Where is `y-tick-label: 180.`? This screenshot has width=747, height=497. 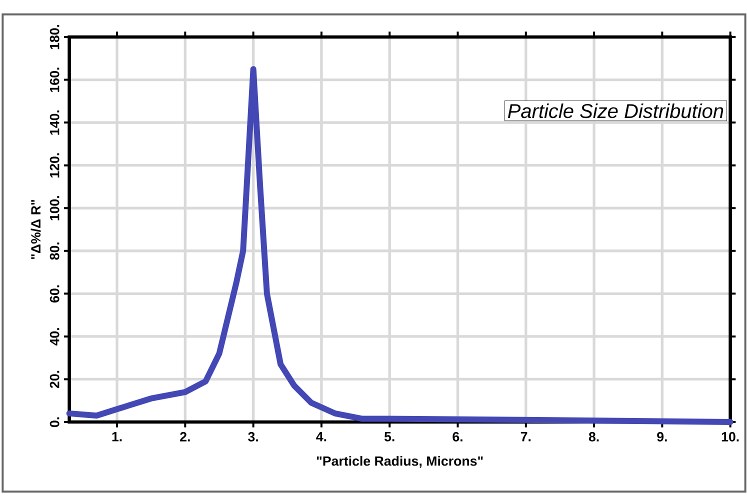 y-tick-label: 180. is located at coordinates (55, 37).